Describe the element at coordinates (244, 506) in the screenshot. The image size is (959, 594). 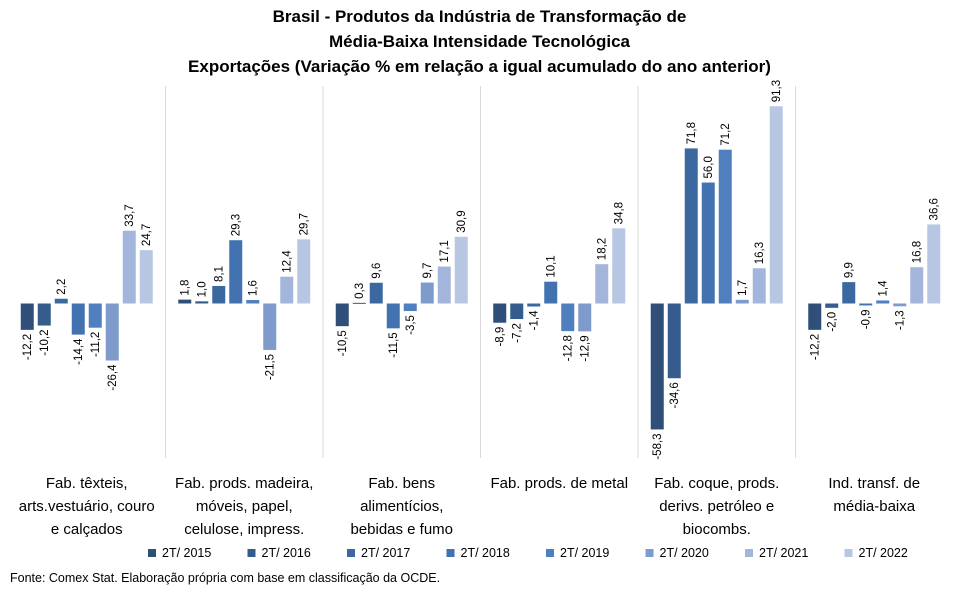
I see `category-label: móveis, papel,` at that location.